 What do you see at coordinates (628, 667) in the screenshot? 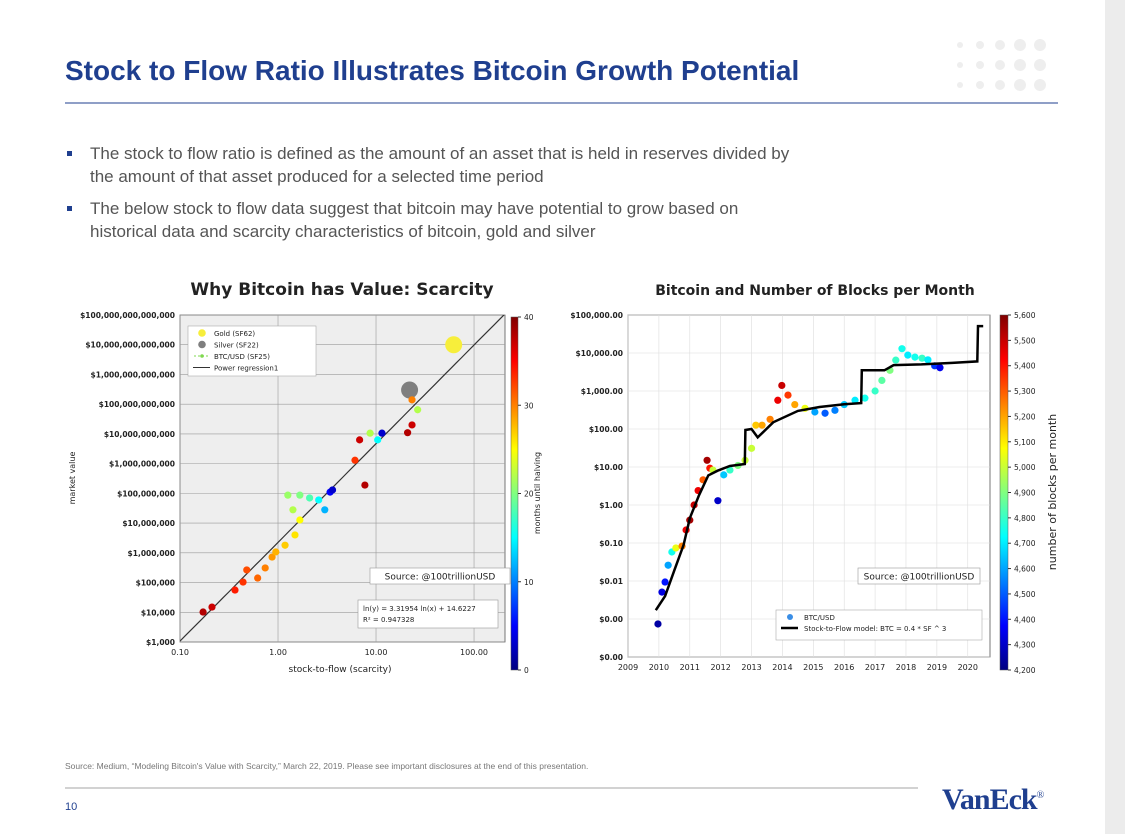
I see `x-tick-label: 2009` at bounding box center [628, 667].